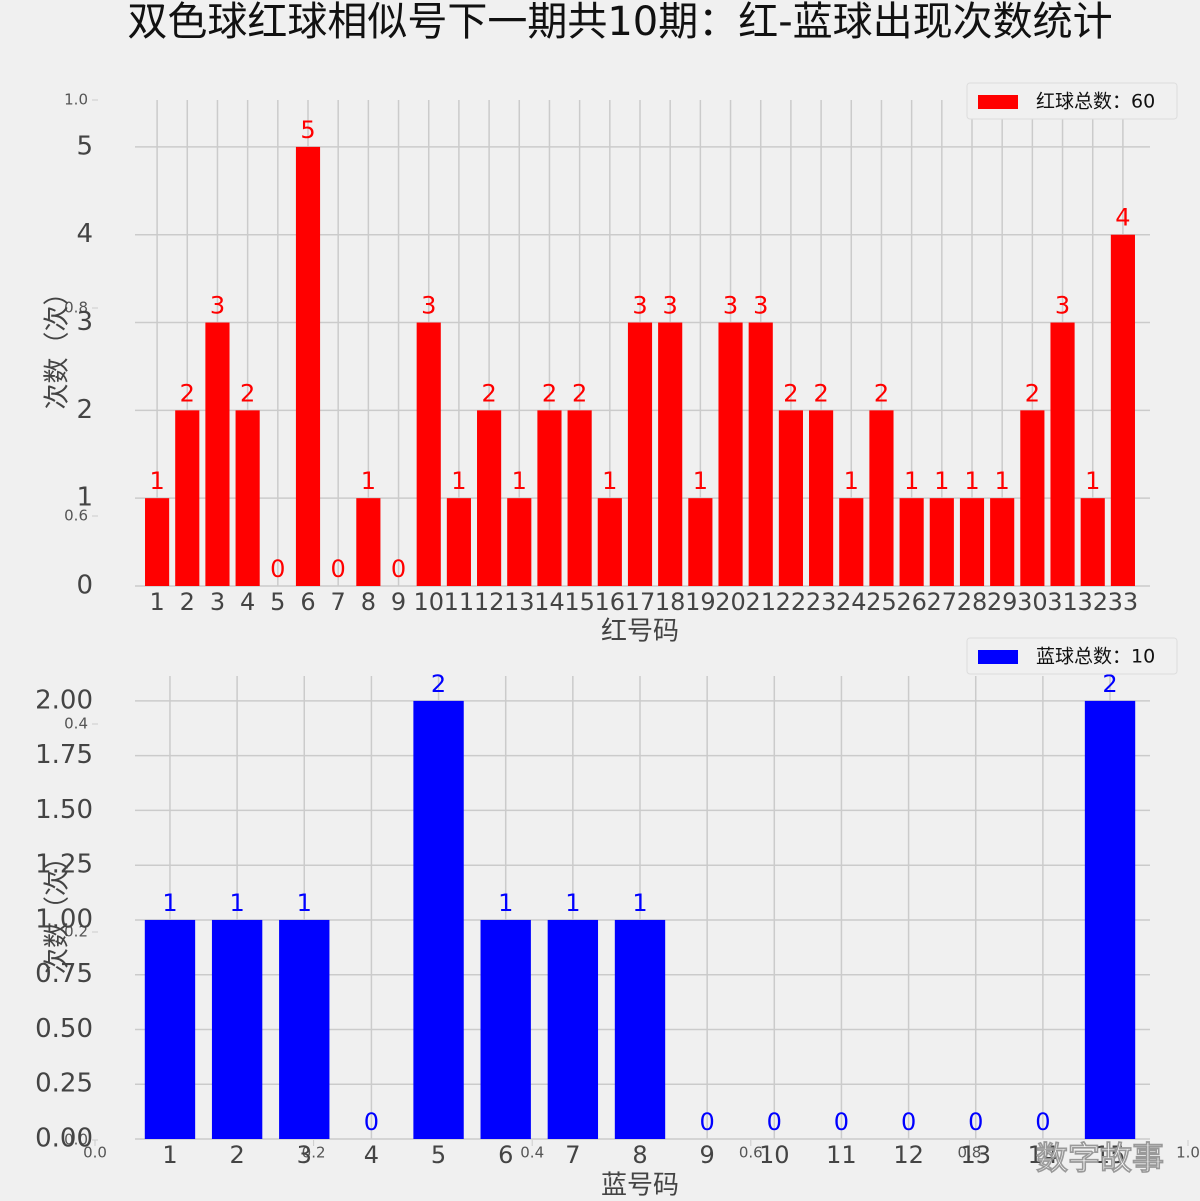 The height and width of the screenshot is (1201, 1200). Describe the element at coordinates (277, 602) in the screenshot. I see `x-tick-label: 5` at that location.